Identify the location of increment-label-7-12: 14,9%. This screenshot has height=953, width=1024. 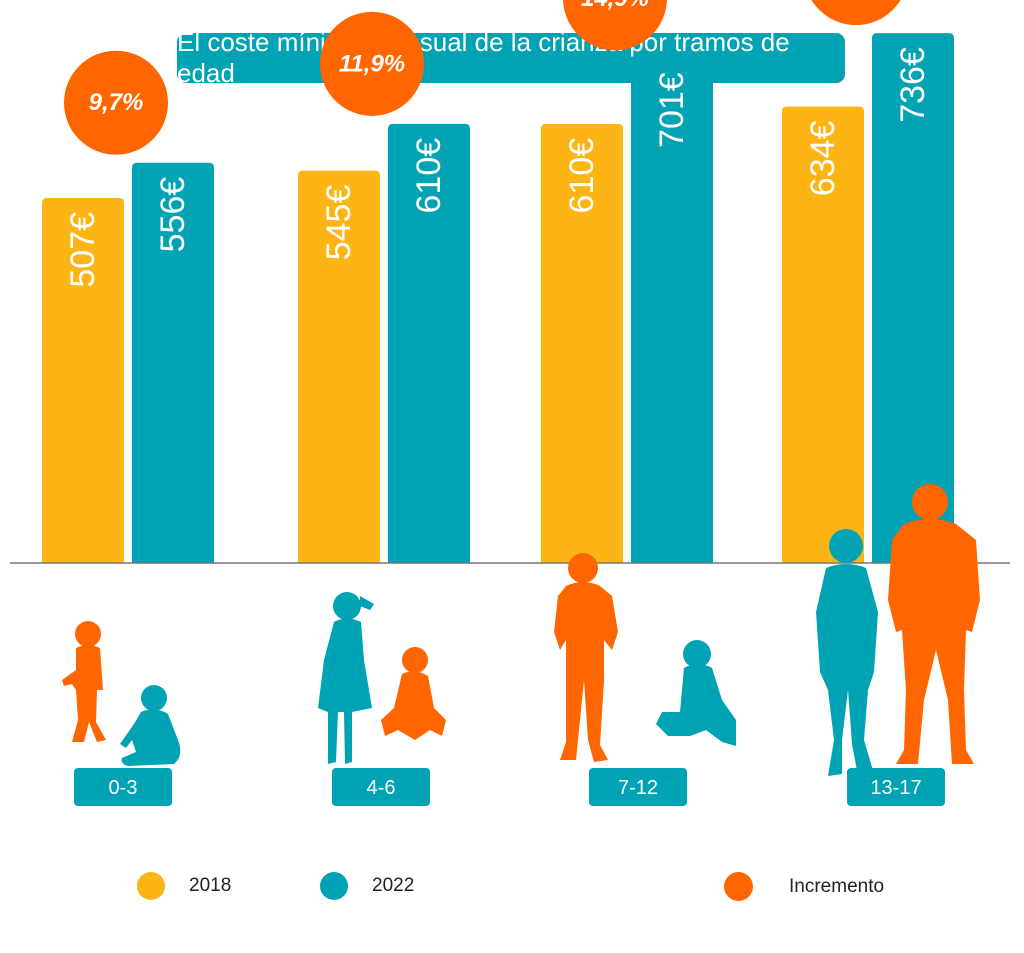
(615, 6).